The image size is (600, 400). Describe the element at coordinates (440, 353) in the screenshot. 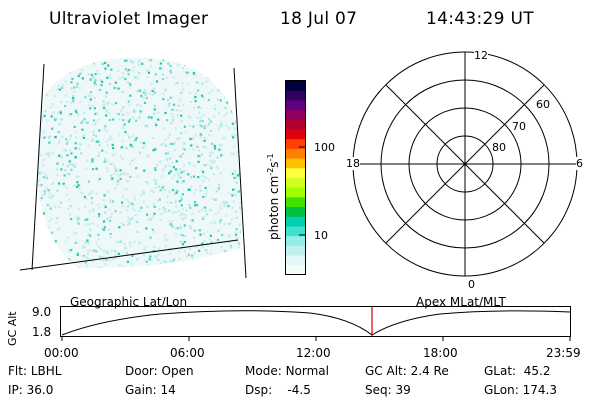

I see `strip-x-tick-1800: 18:00` at that location.